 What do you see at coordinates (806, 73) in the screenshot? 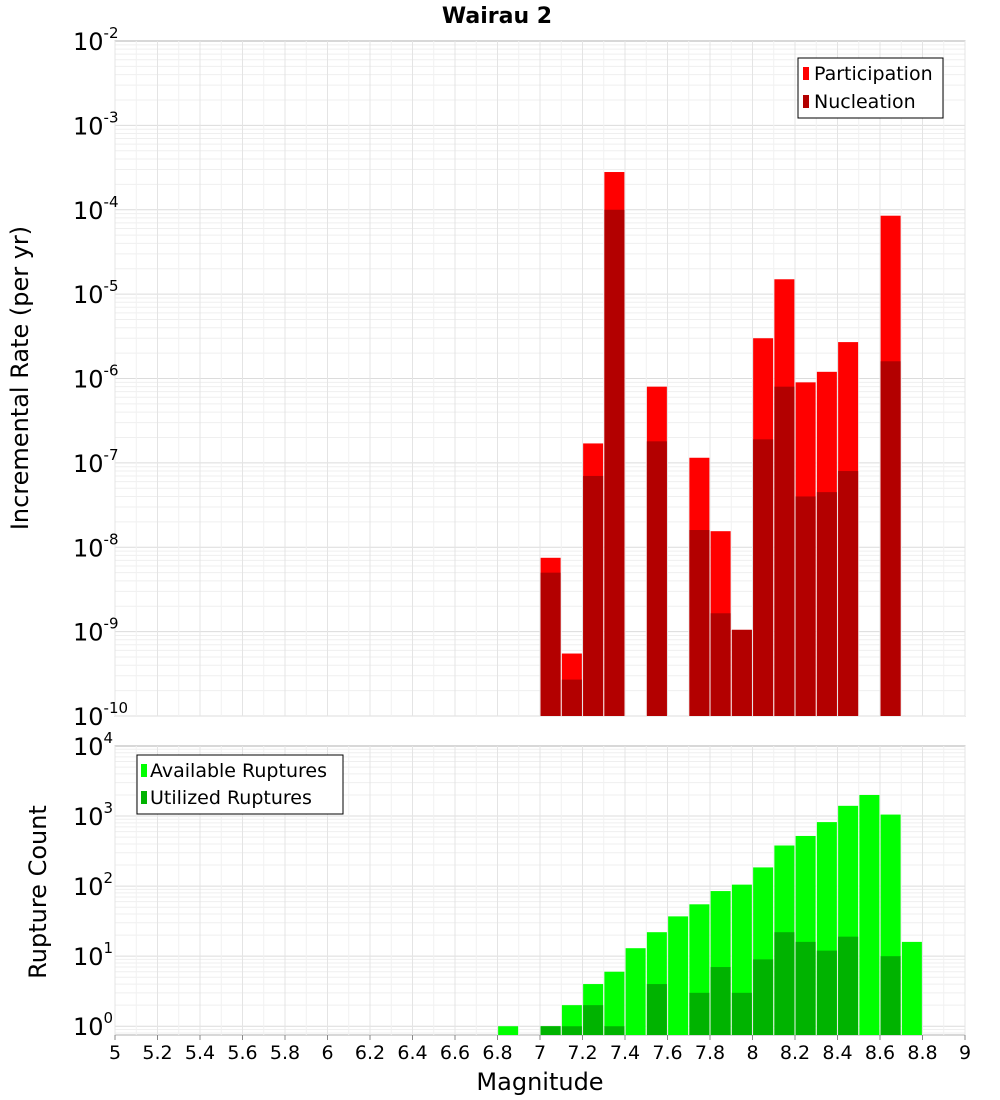
I see `legend-swatch-participation` at bounding box center [806, 73].